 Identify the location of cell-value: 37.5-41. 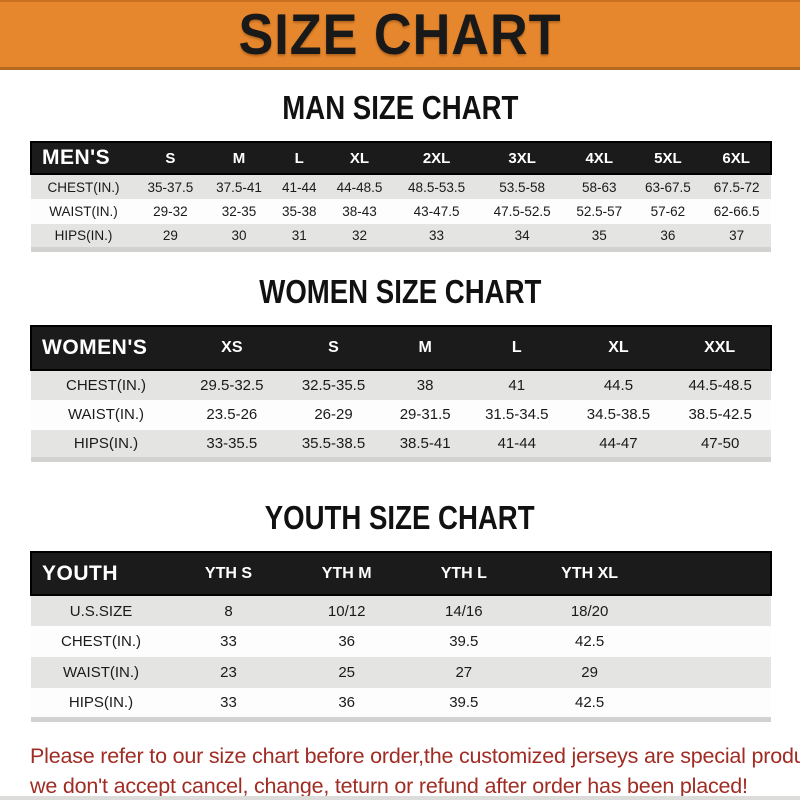
(239, 186).